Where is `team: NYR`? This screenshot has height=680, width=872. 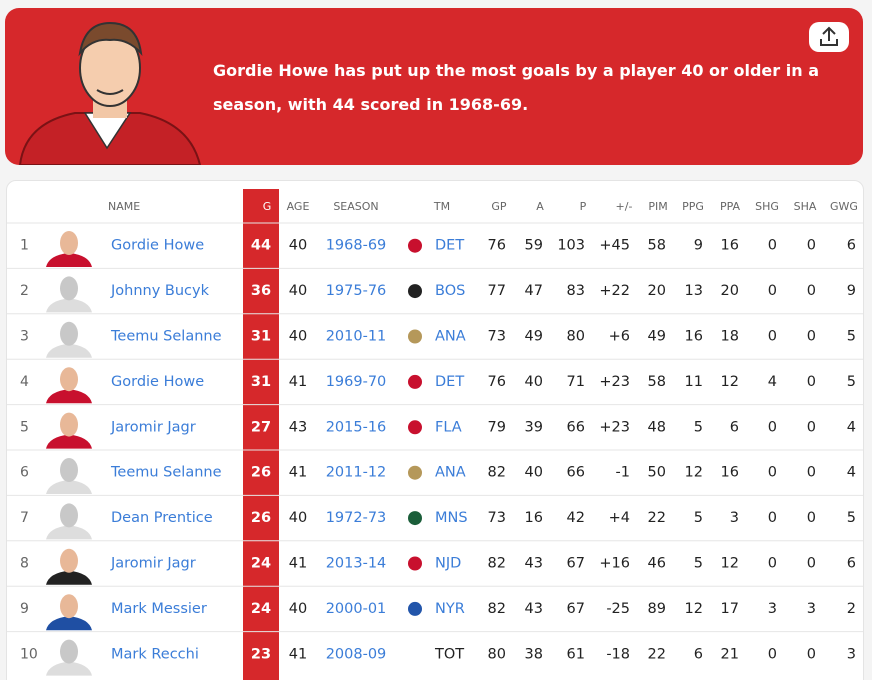
team: NYR is located at coordinates (450, 609).